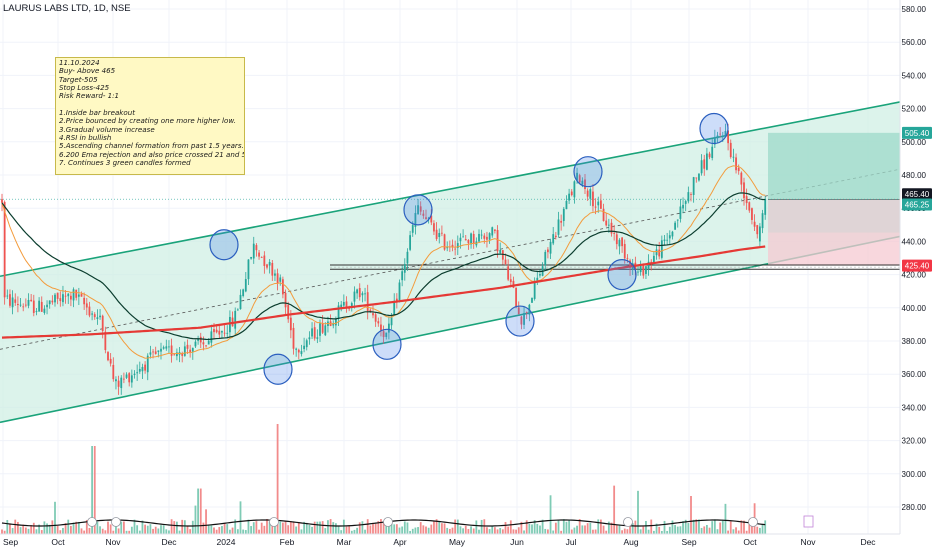 This screenshot has width=932, height=550. Describe the element at coordinates (917, 133) in the screenshot. I see `price-label-text: 505.40` at that location.